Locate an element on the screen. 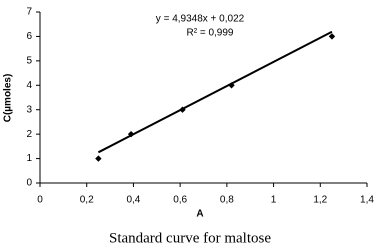  y-tick-label: 3 is located at coordinates (29, 109).